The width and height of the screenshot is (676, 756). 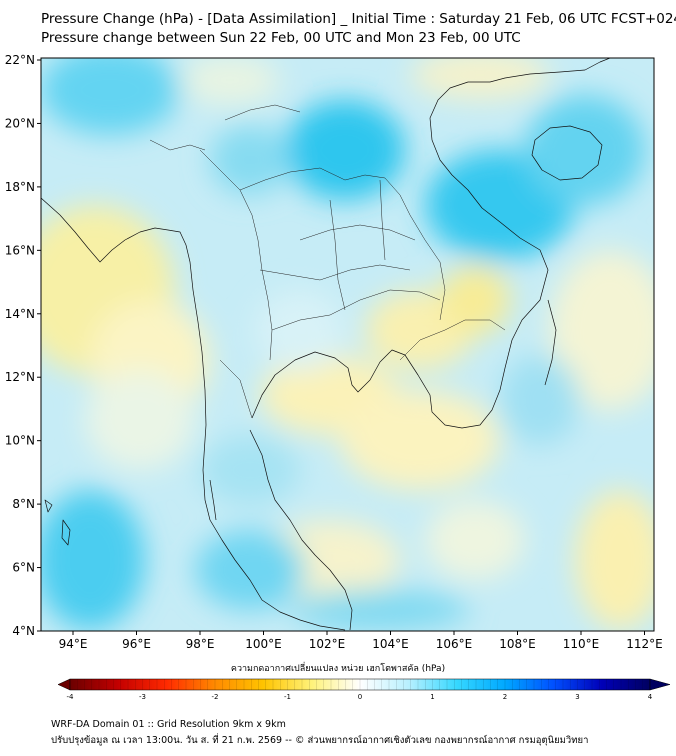 What do you see at coordinates (23, 504) in the screenshot?
I see `lat-tick-label: 8°N` at bounding box center [23, 504].